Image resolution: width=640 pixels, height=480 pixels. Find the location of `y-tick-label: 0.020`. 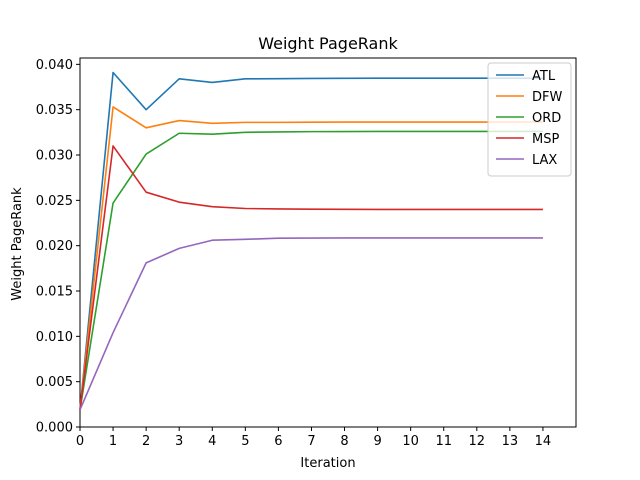

y-tick-label: 0.020 is located at coordinates (54, 246).